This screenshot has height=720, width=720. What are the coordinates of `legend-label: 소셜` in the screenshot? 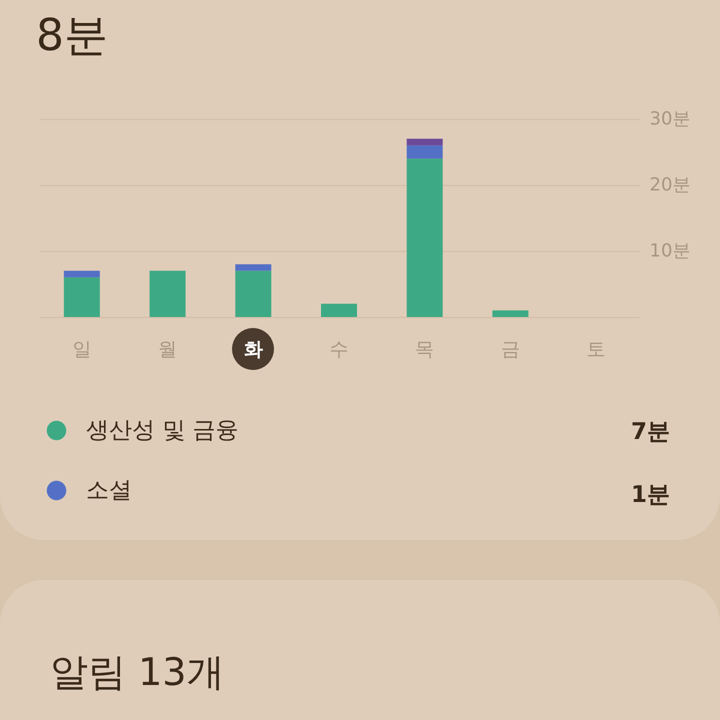 It's located at (109, 491).